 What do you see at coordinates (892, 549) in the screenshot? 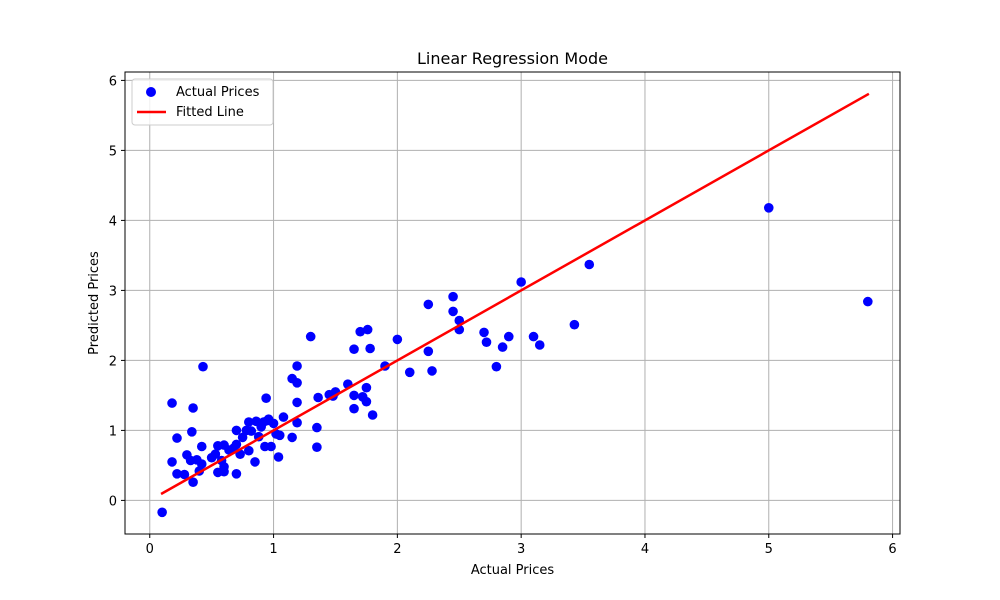
I see `x-tick-label: 6` at bounding box center [892, 549].